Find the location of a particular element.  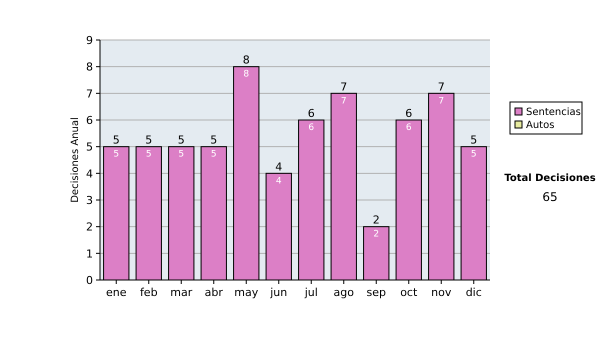

y-tick-label: 7 is located at coordinates (89, 93).